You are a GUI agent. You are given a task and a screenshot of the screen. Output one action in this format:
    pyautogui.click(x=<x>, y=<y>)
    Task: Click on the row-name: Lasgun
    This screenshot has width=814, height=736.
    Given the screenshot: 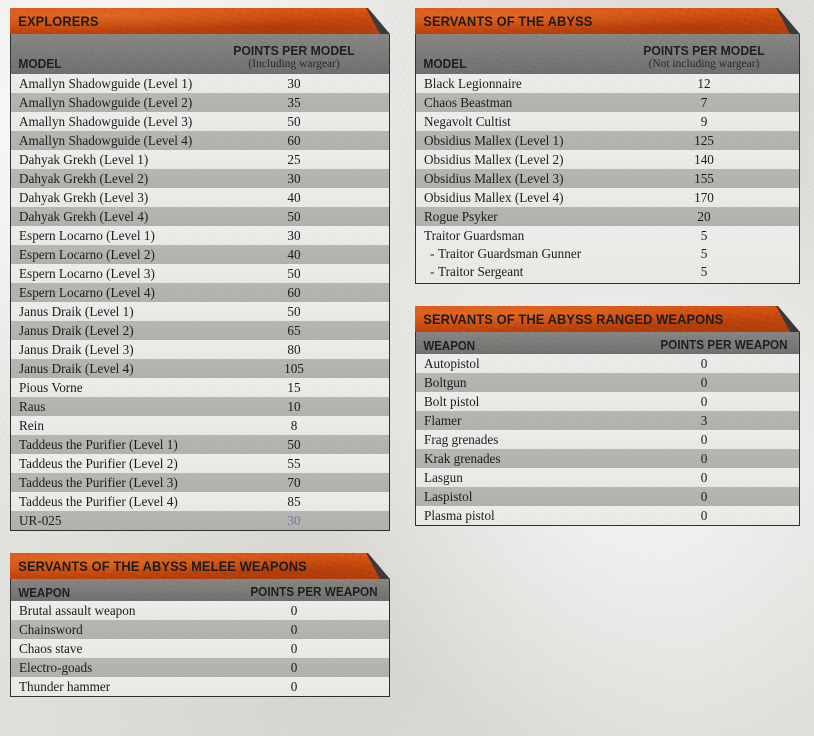 What is the action you would take?
    pyautogui.click(x=443, y=477)
    